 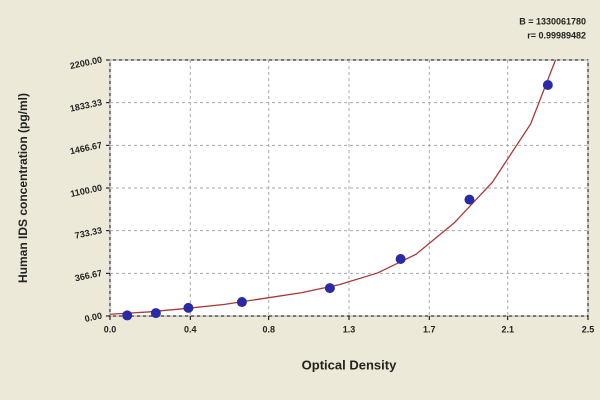 What do you see at coordinates (588, 329) in the screenshot?
I see `x-tick-label: 2.5` at bounding box center [588, 329].